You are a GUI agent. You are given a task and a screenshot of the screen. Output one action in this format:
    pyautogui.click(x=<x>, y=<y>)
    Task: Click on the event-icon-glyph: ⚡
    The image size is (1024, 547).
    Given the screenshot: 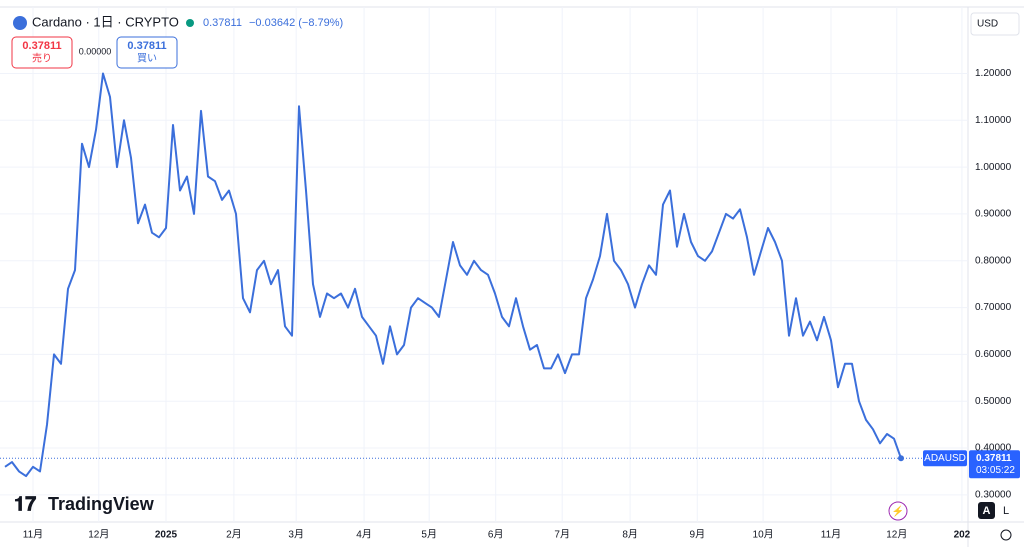 What is the action you would take?
    pyautogui.click(x=898, y=511)
    